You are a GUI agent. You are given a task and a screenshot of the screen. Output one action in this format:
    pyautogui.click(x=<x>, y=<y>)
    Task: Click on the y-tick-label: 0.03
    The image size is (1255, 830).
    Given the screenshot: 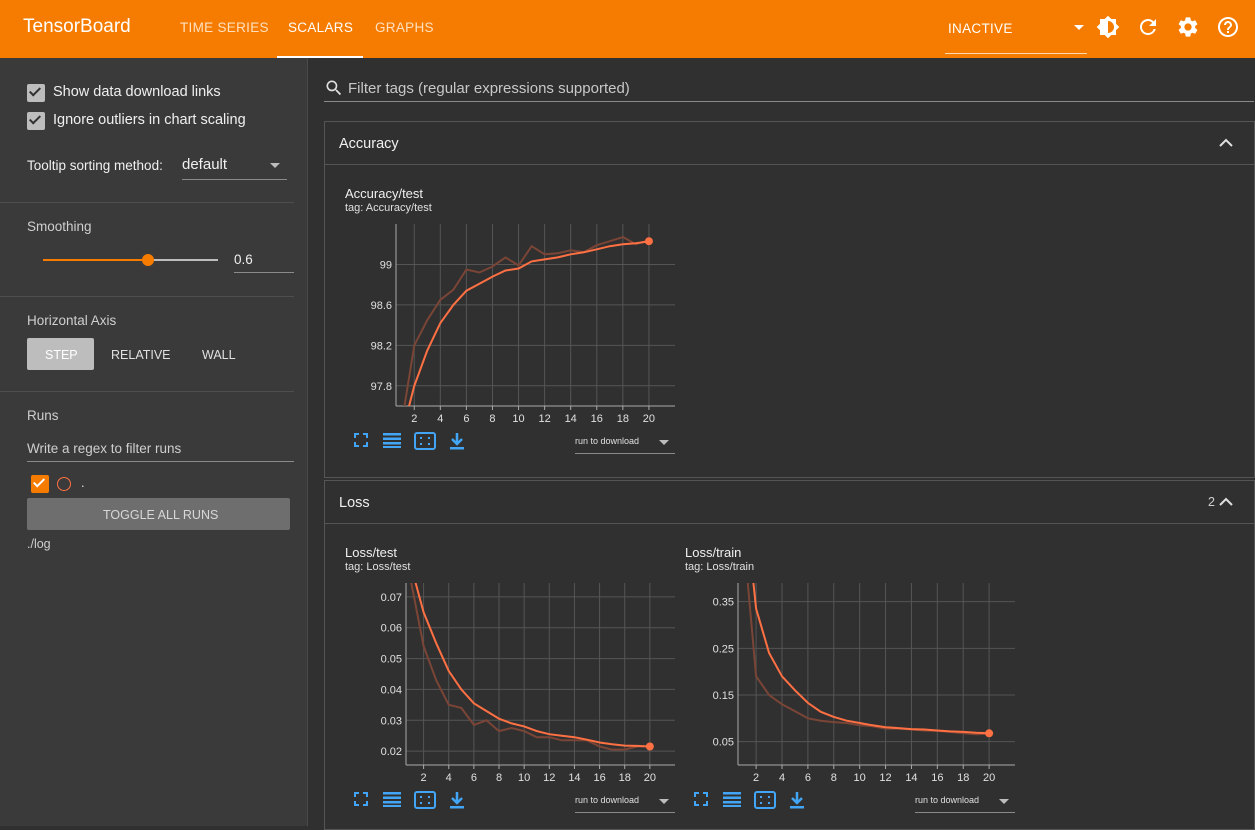 What is the action you would take?
    pyautogui.click(x=391, y=721)
    